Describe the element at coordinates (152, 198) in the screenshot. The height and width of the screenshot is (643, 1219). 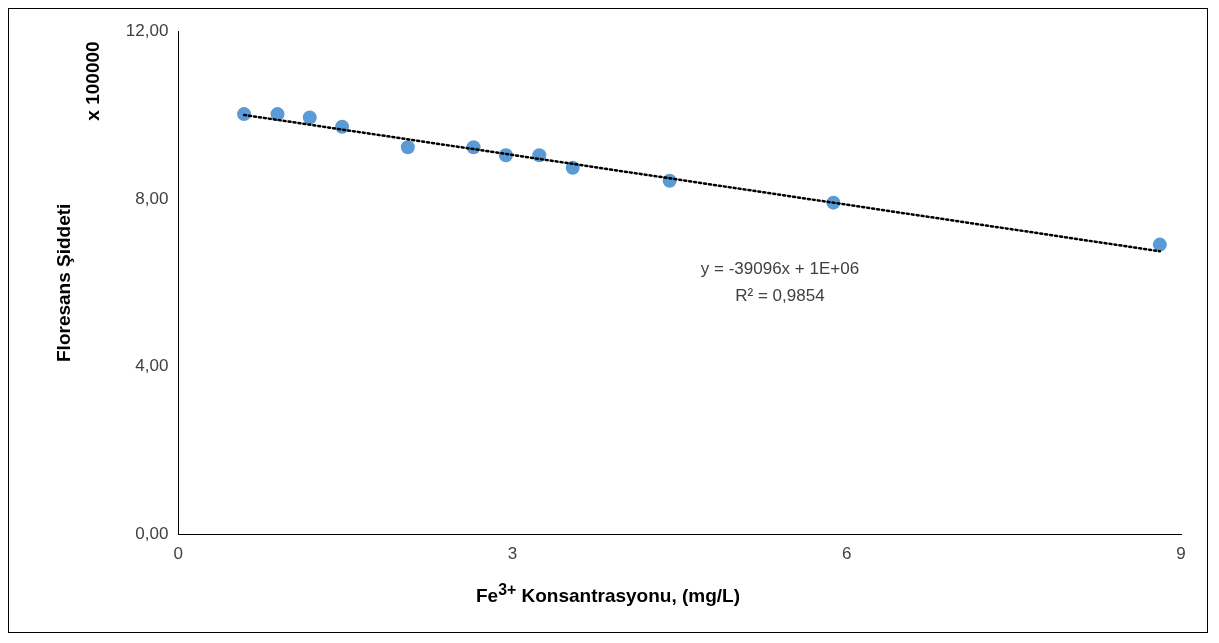
I see `y-tick-label: 8,00` at that location.